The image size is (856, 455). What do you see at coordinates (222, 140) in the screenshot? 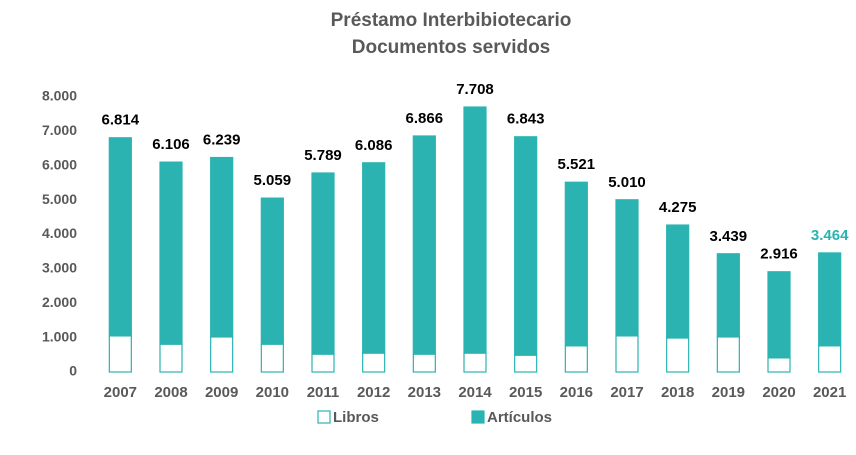
I see `total-label: 6.239` at bounding box center [222, 140].